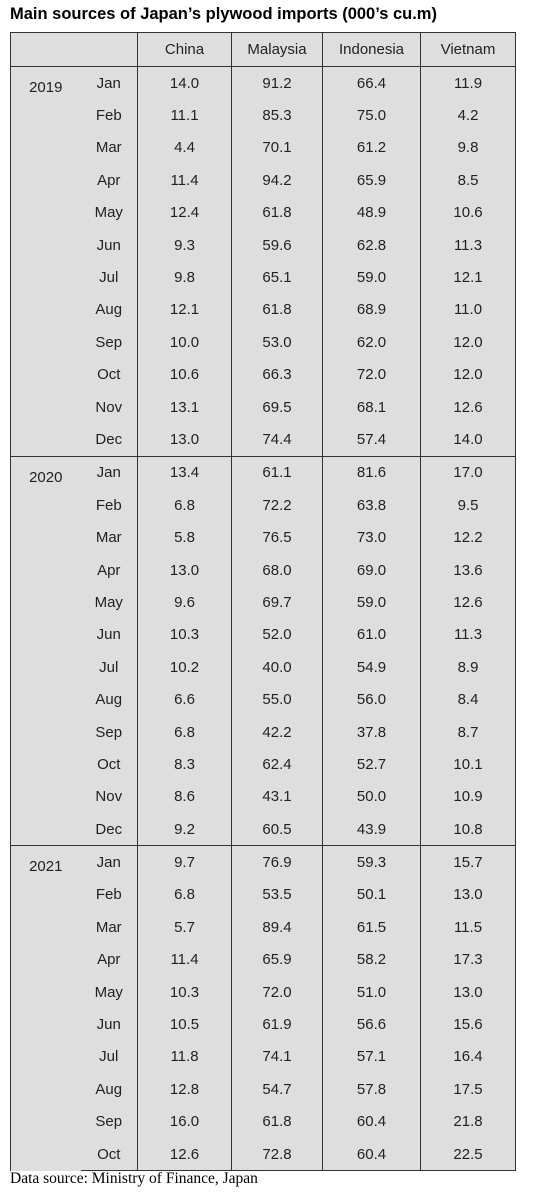  What do you see at coordinates (184, 602) in the screenshot?
I see `value-cell: 9.6` at bounding box center [184, 602].